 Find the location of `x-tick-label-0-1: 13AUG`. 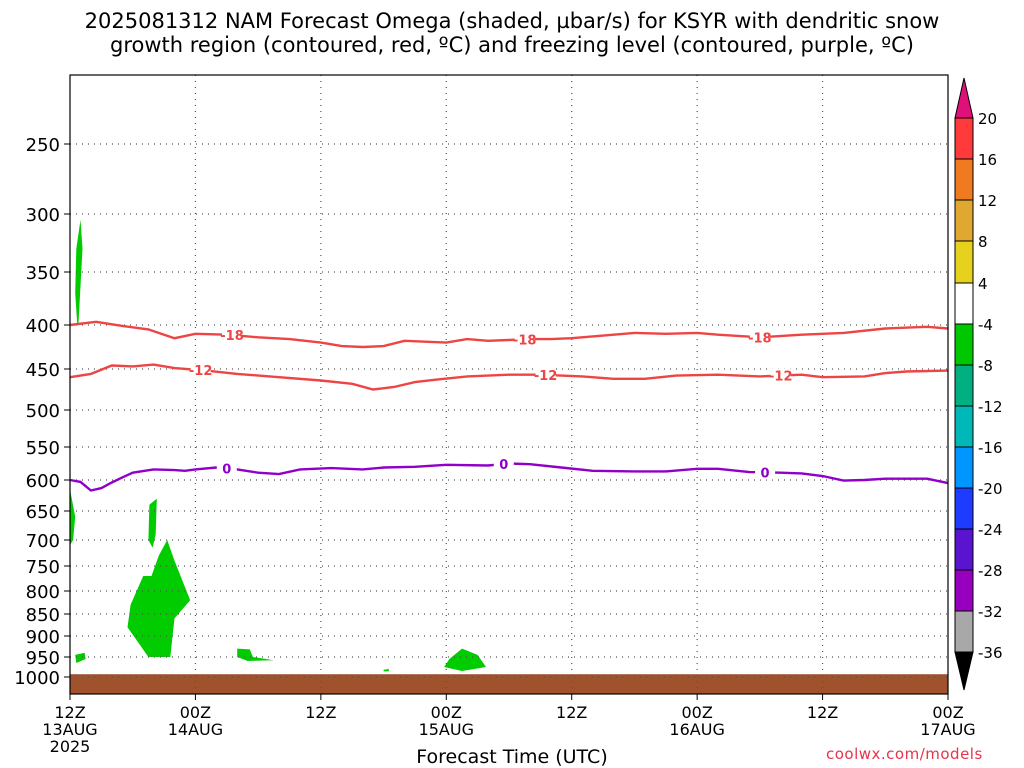

x-tick-label-0-1: 13AUG is located at coordinates (69, 729).